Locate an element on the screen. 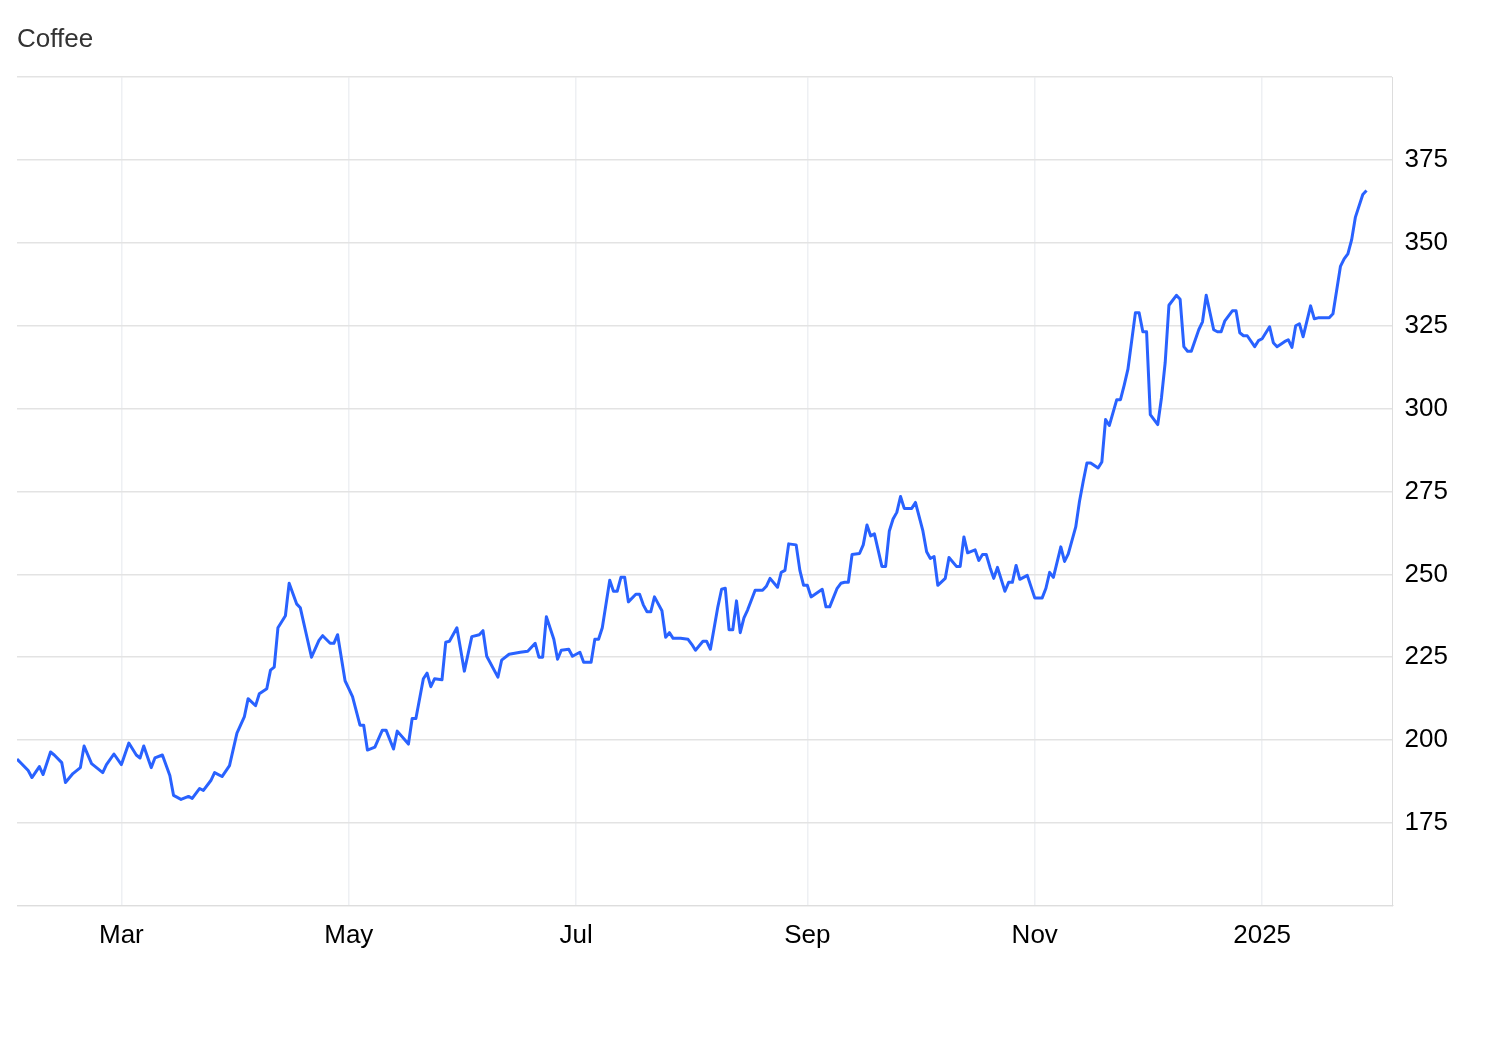 Image resolution: width=1500 pixels, height=1040 pixels. chart-title: Coffee is located at coordinates (55, 37).